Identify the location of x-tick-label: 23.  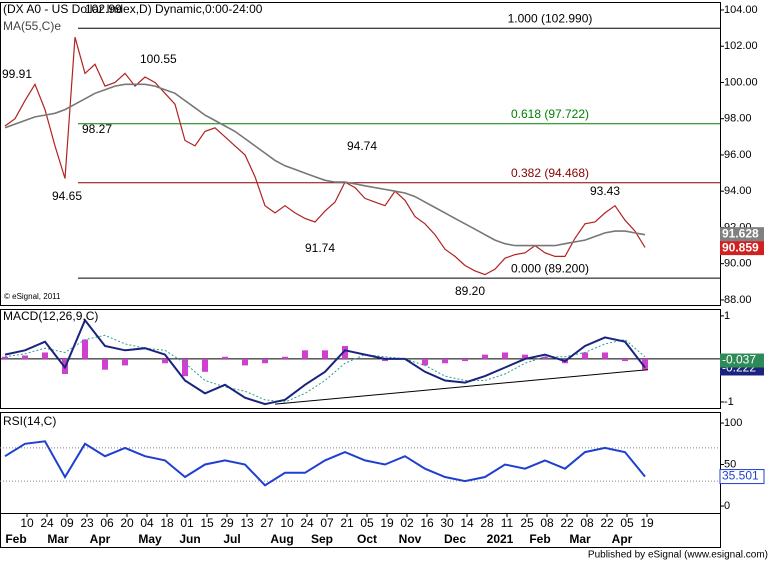
(87, 523).